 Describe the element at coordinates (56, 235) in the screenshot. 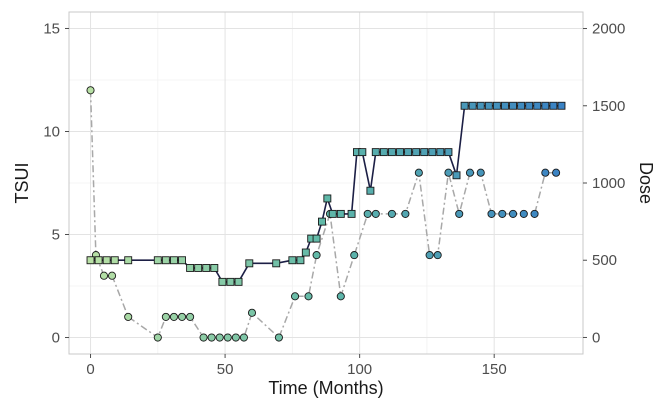

I see `y-tick-label: 5` at that location.